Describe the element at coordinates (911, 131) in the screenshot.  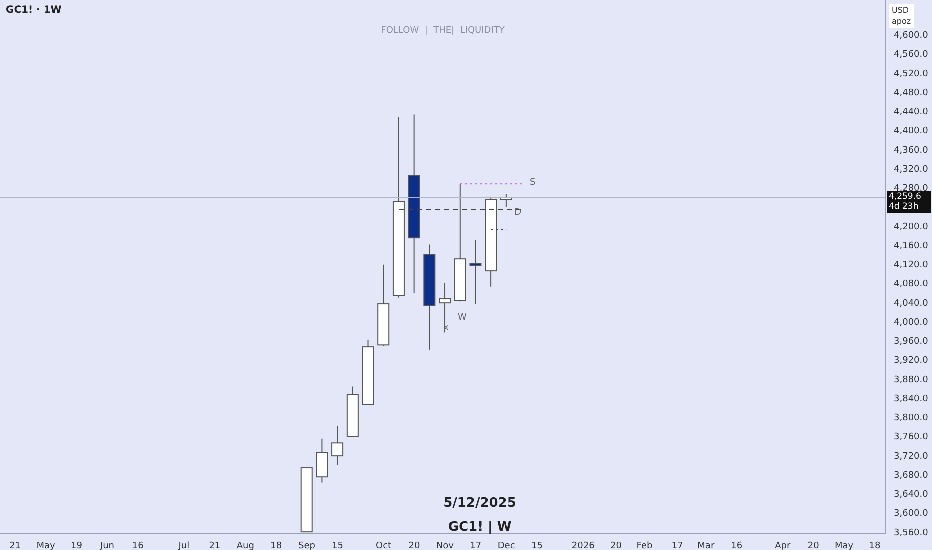
I see `y-tick-label: 4,400.0` at that location.